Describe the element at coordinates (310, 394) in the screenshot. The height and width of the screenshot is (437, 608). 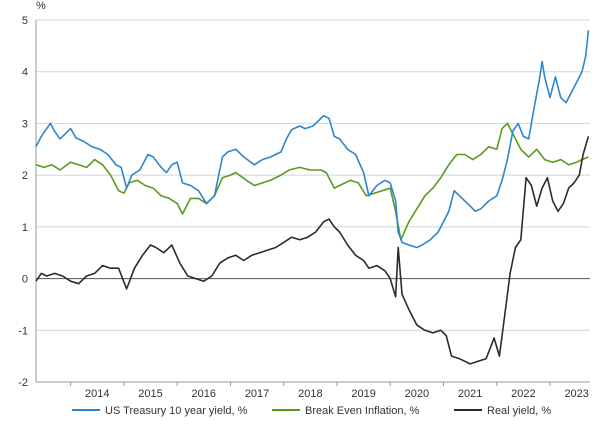
I see `x-tick-label: 2018` at that location.